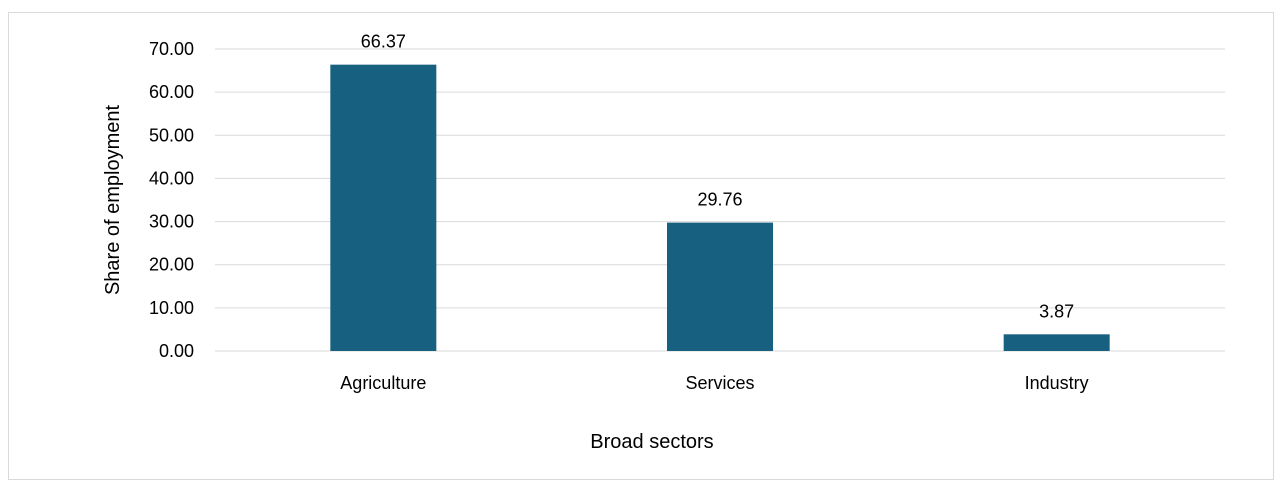 The height and width of the screenshot is (486, 1288). Describe the element at coordinates (171, 49) in the screenshot. I see `y-tick-label: 70.00` at that location.